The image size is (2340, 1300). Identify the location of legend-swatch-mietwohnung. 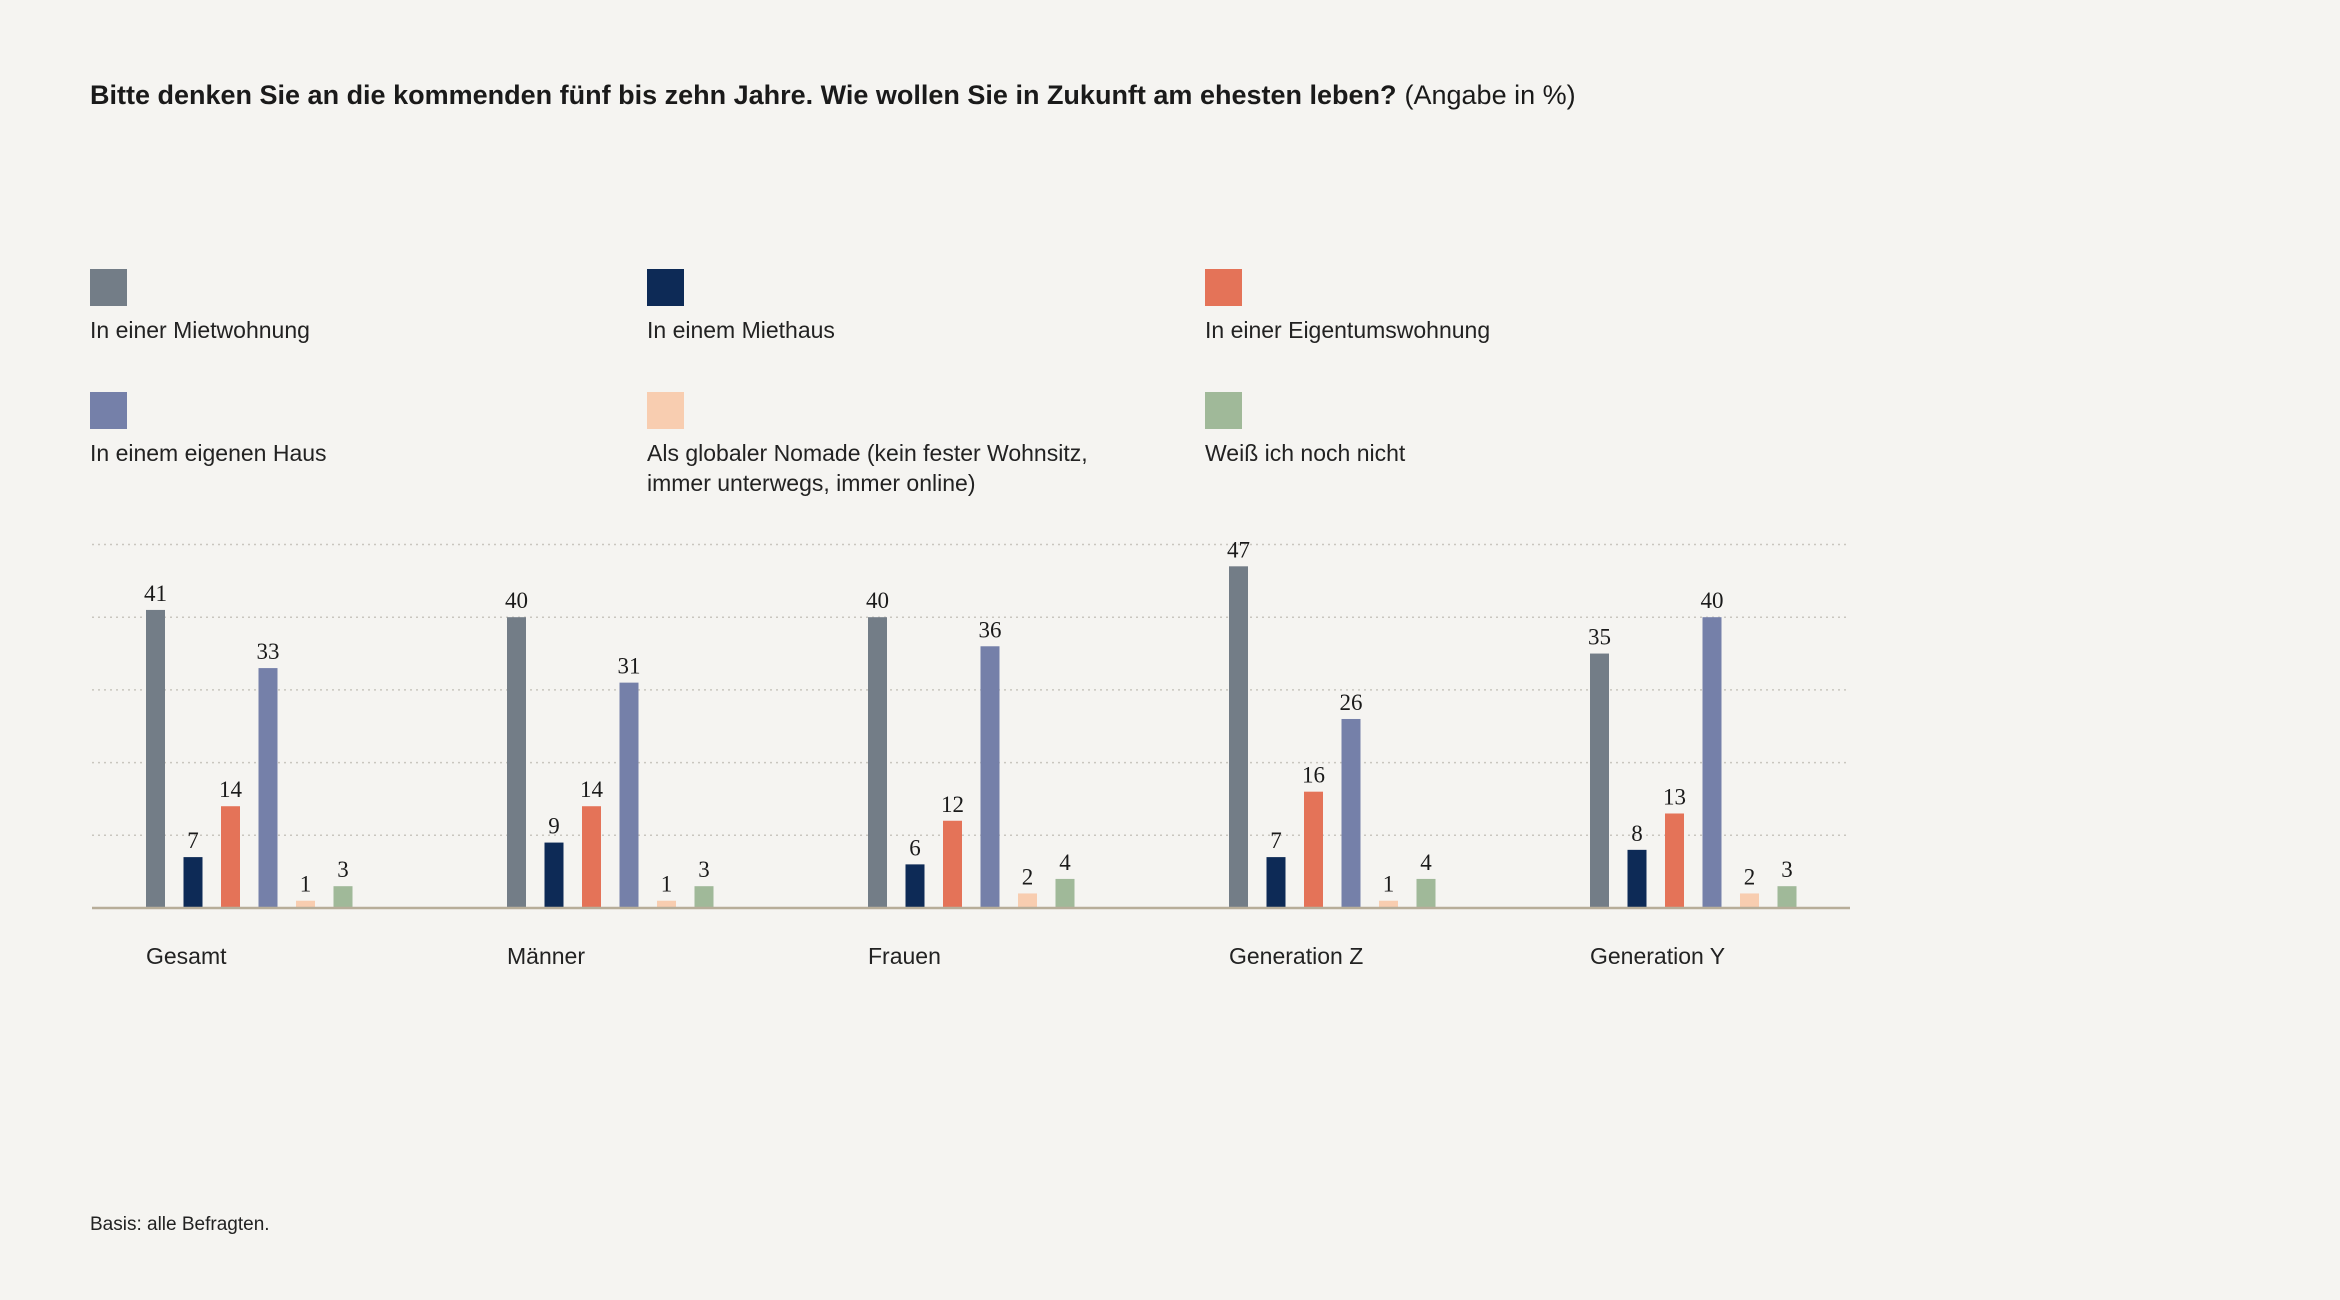
(108, 287).